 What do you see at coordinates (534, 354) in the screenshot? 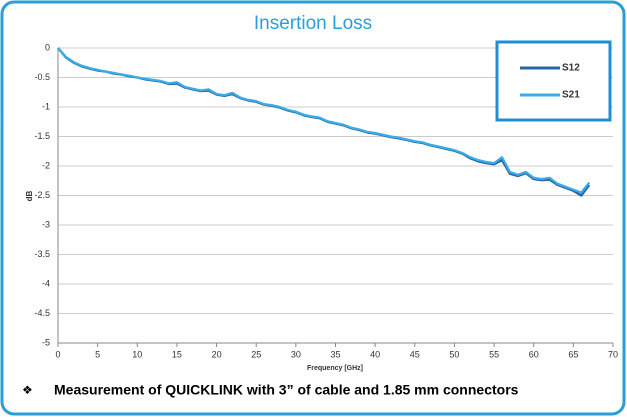
I see `x-tick-label: 60` at bounding box center [534, 354].